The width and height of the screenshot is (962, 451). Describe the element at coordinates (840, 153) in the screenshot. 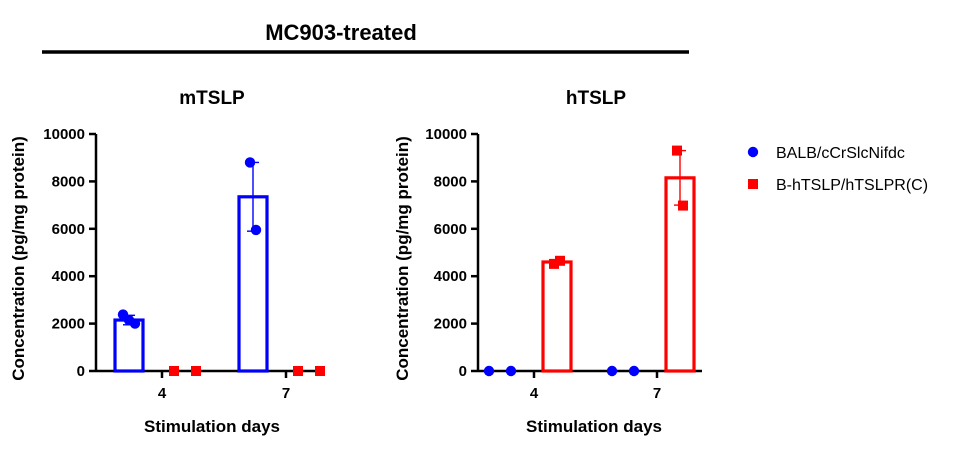

I see `legend-label: BALB/cCrSlcNifdc` at that location.